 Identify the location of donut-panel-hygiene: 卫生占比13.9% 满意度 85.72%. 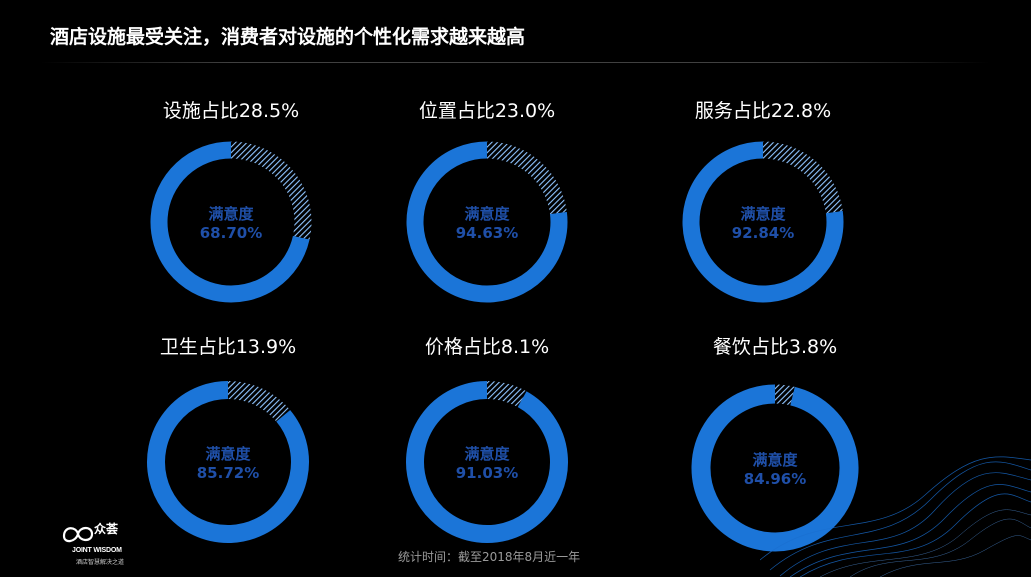
(228, 452).